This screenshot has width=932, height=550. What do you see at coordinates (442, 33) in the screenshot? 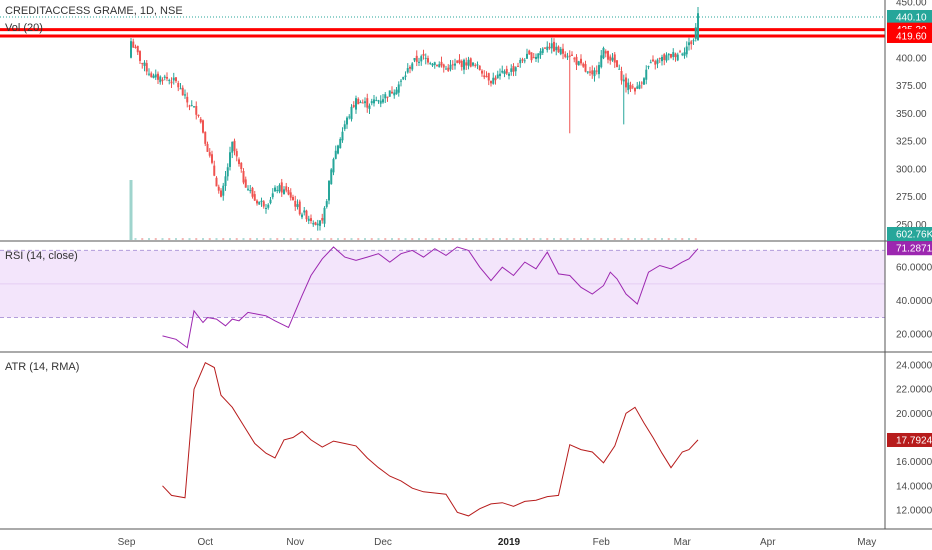
I see `resistance-lines` at bounding box center [442, 33].